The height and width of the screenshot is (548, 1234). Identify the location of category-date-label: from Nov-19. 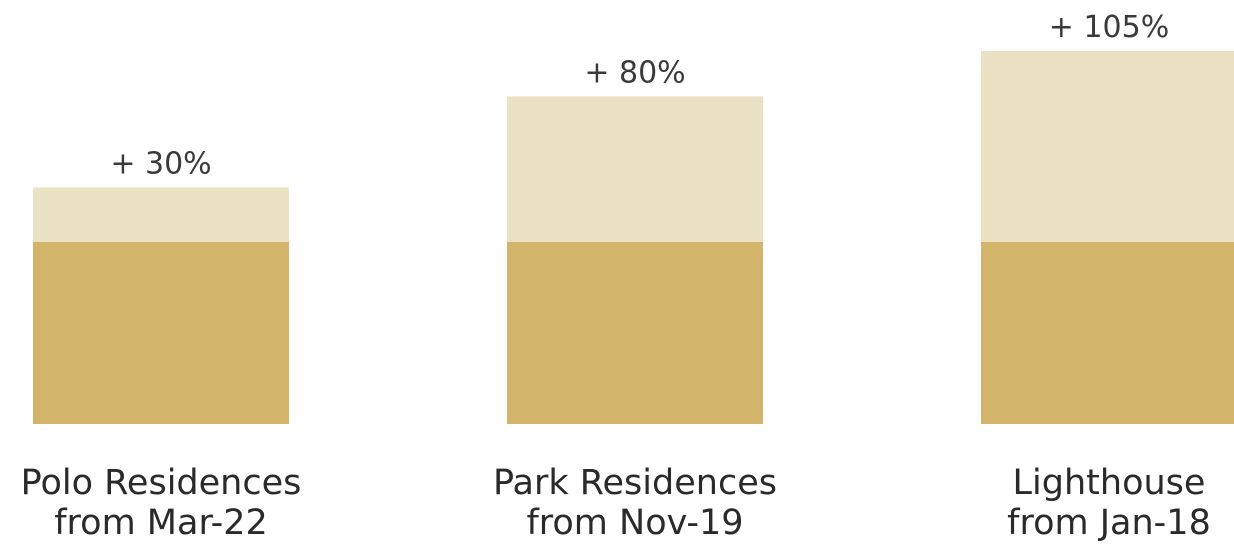
(634, 523).